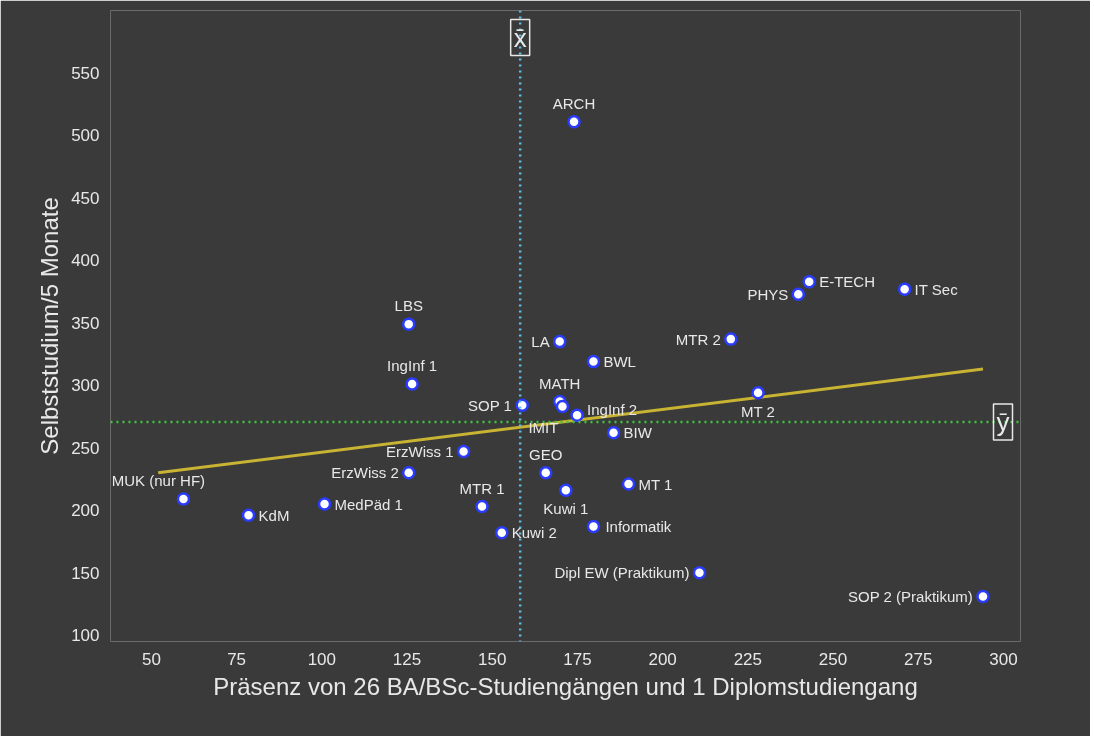 This screenshot has width=1094, height=742. Describe the element at coordinates (85, 386) in the screenshot. I see `y-tick-label: 300` at that location.